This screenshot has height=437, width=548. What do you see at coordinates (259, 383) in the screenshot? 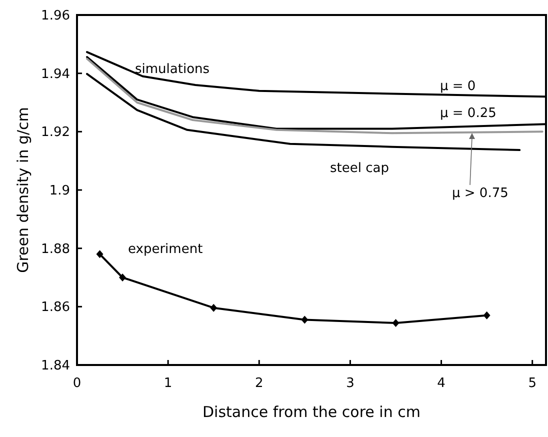
I see `x-tick-label: 2` at bounding box center [259, 383].